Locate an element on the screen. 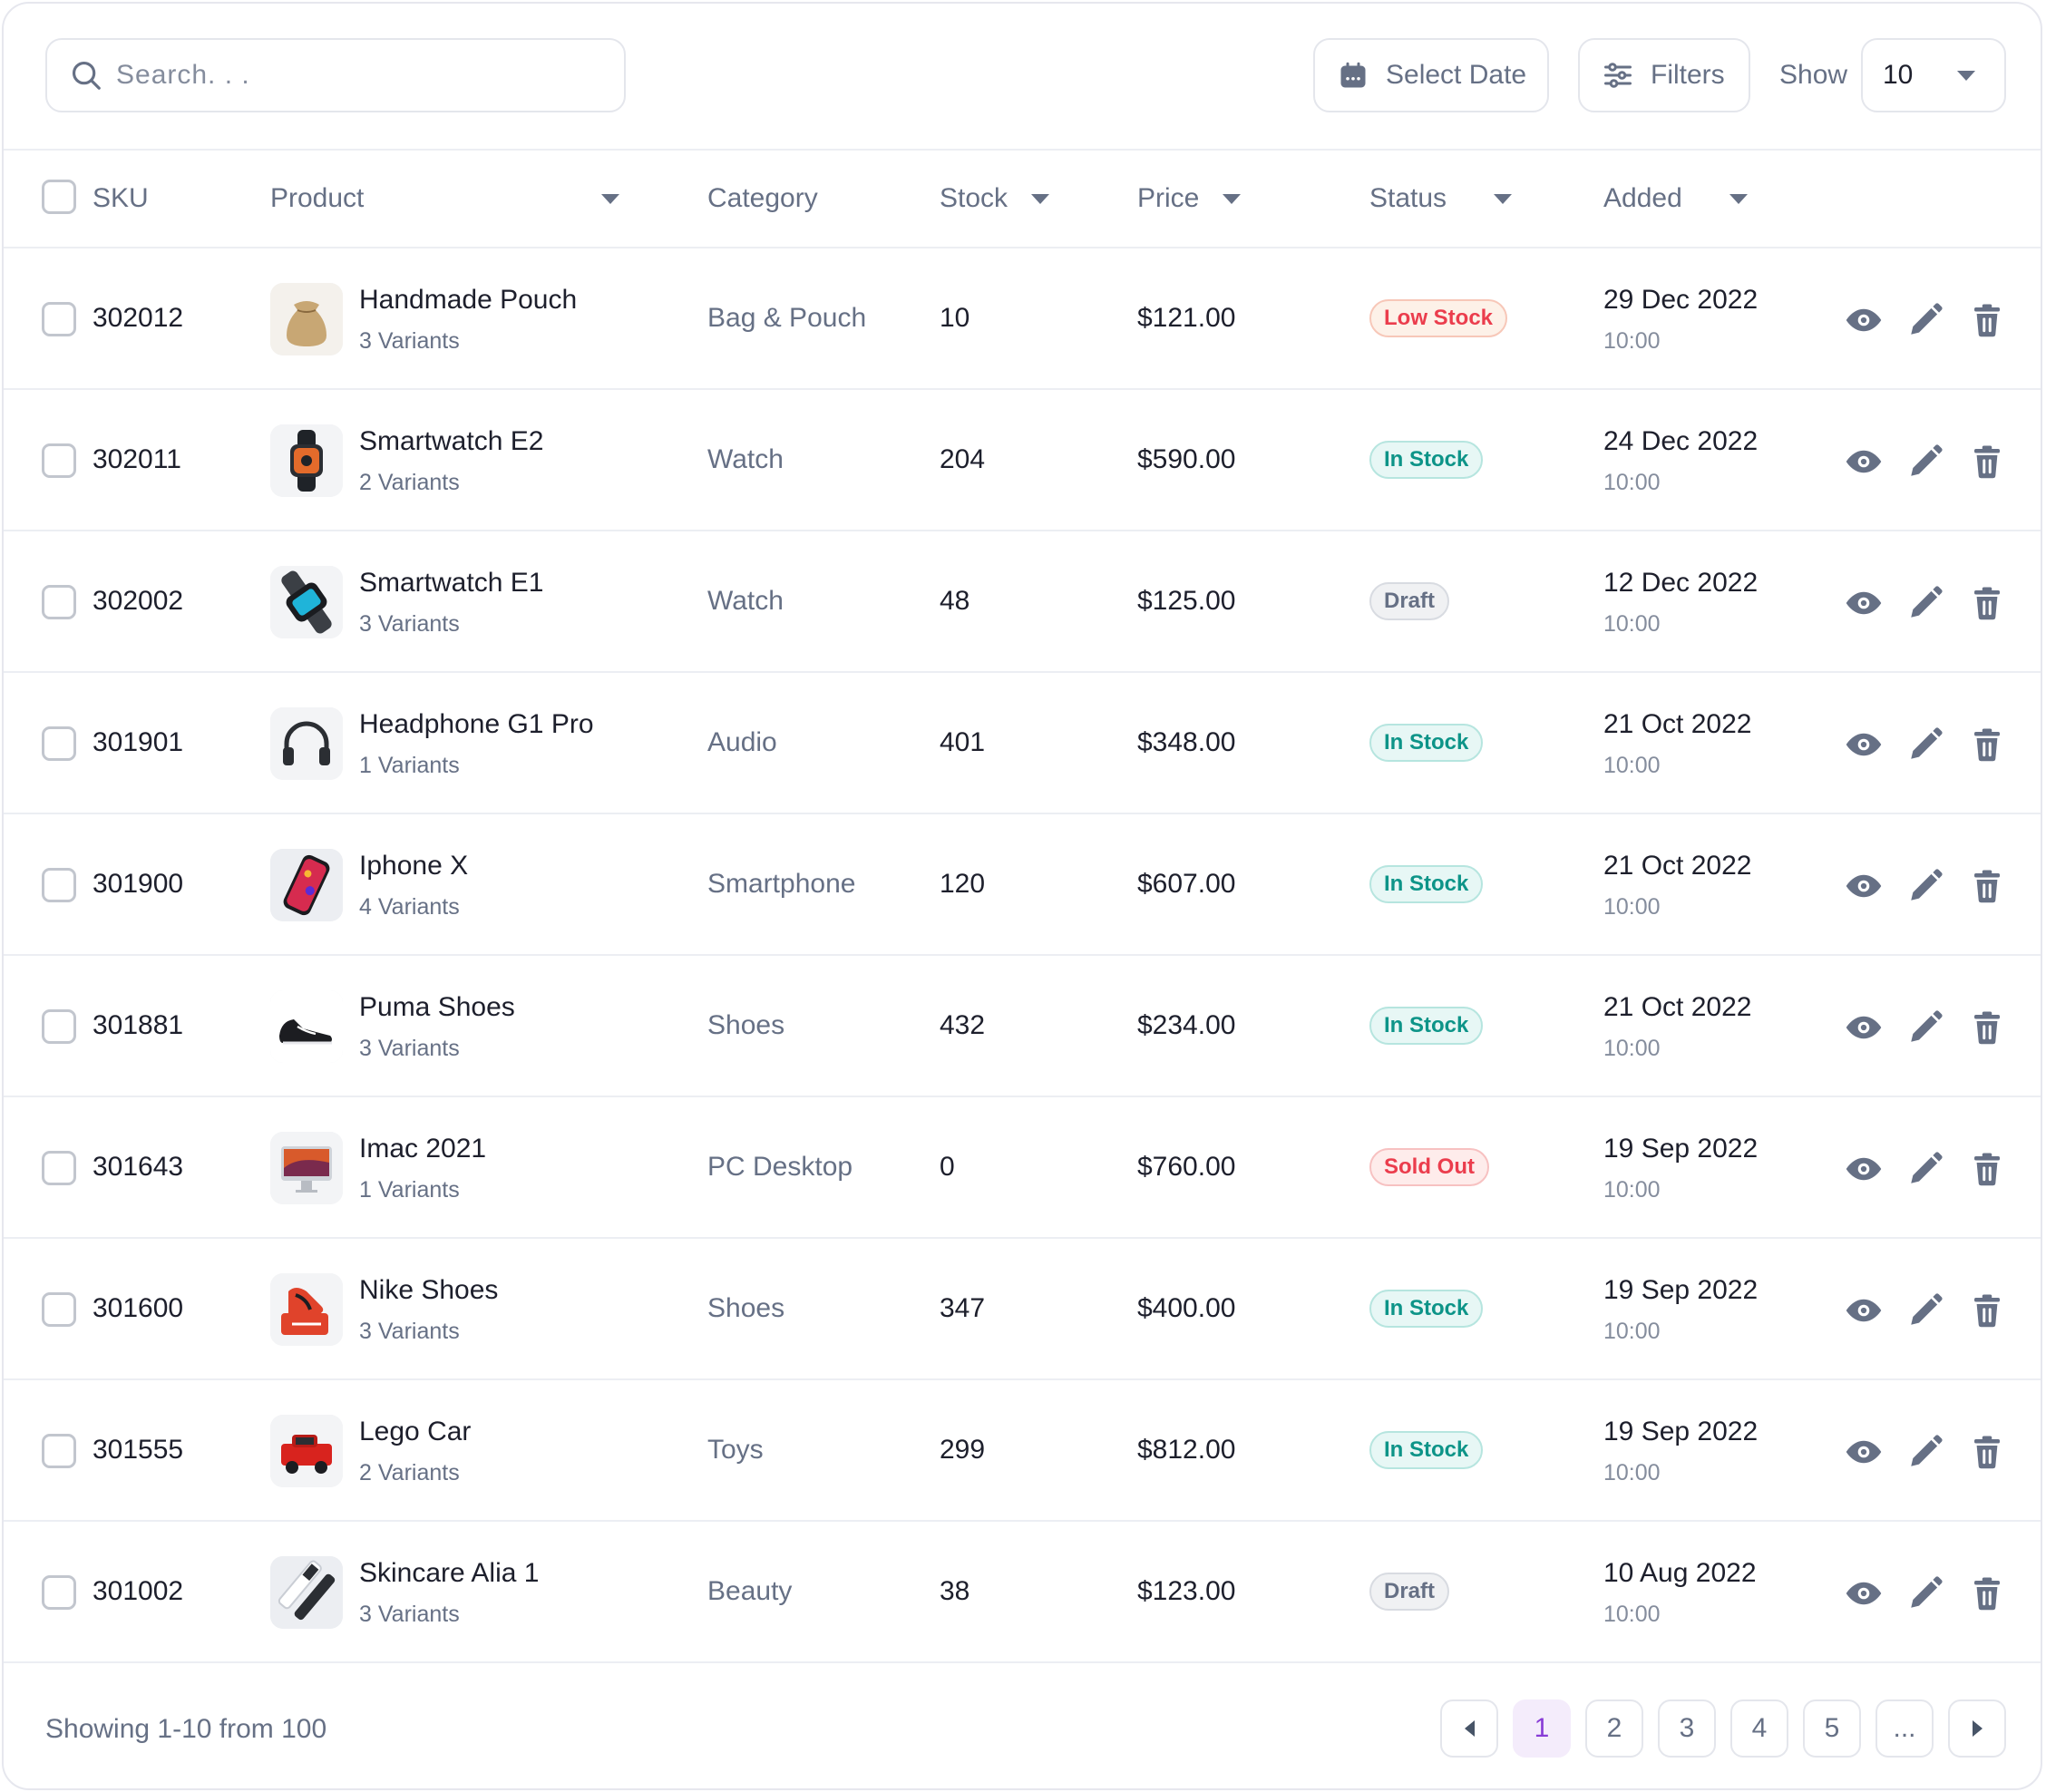 Image resolution: width=2046 pixels, height=1792 pixels. caret-left-icon is located at coordinates (1469, 1728).